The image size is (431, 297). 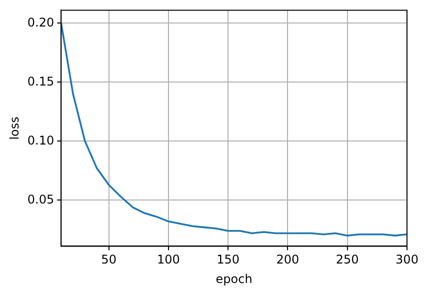 I want to click on x-tick-label: 50, so click(x=108, y=259).